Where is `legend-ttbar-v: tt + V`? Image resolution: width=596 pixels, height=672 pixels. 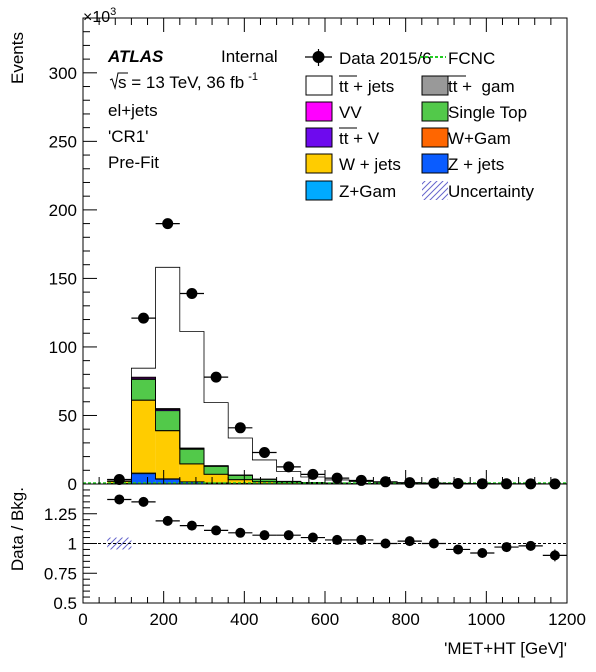 legend-ttbar-v: tt + V is located at coordinates (342, 137).